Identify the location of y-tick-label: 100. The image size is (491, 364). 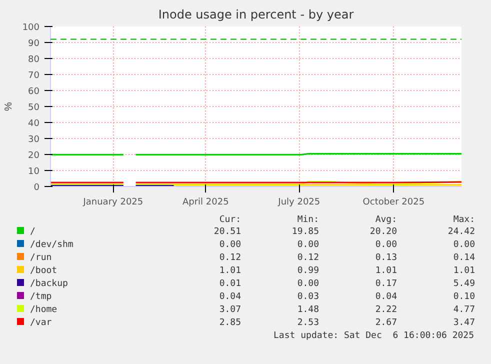
(31, 28).